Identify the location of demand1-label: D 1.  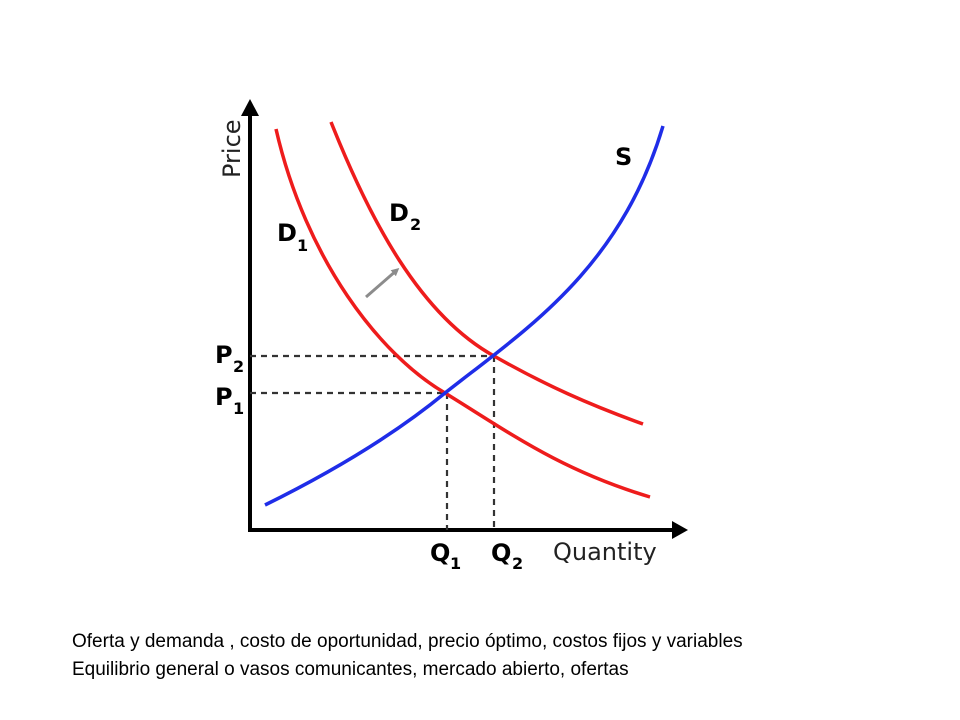
(292, 237).